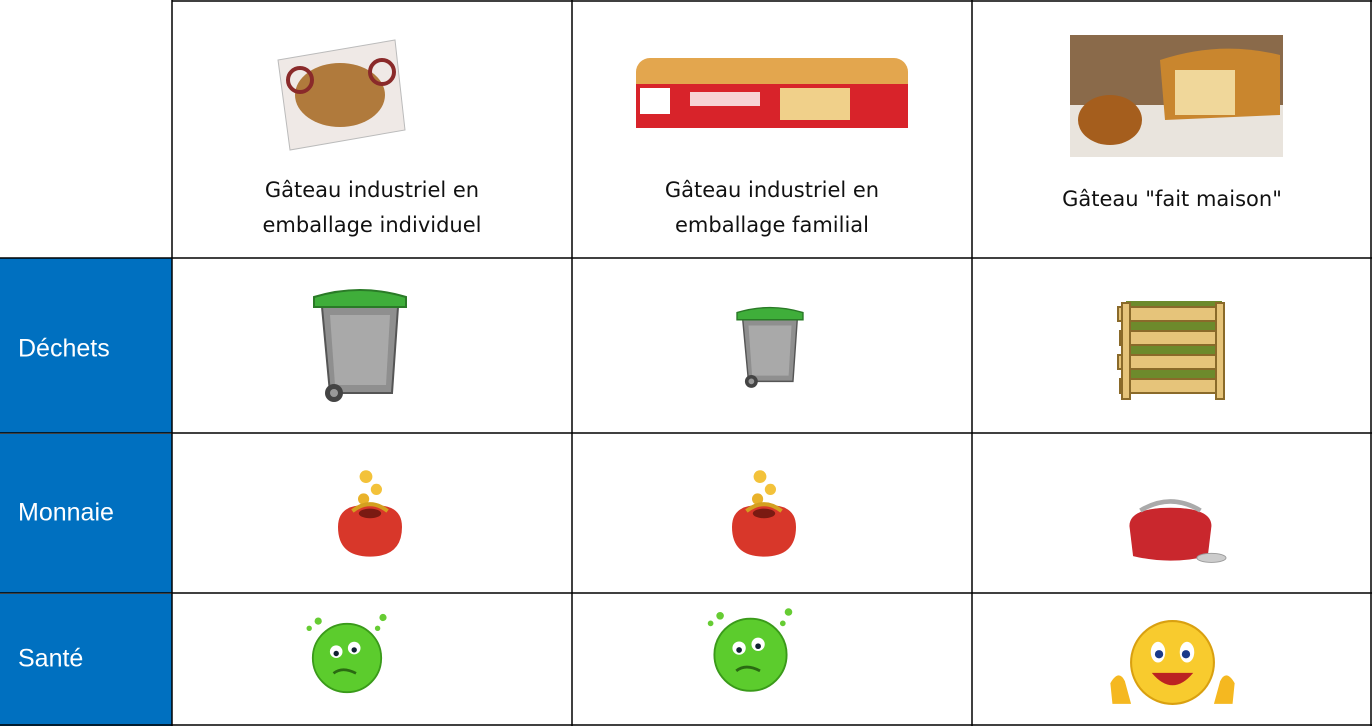  What do you see at coordinates (50, 659) in the screenshot?
I see `row-label: Santé` at bounding box center [50, 659].